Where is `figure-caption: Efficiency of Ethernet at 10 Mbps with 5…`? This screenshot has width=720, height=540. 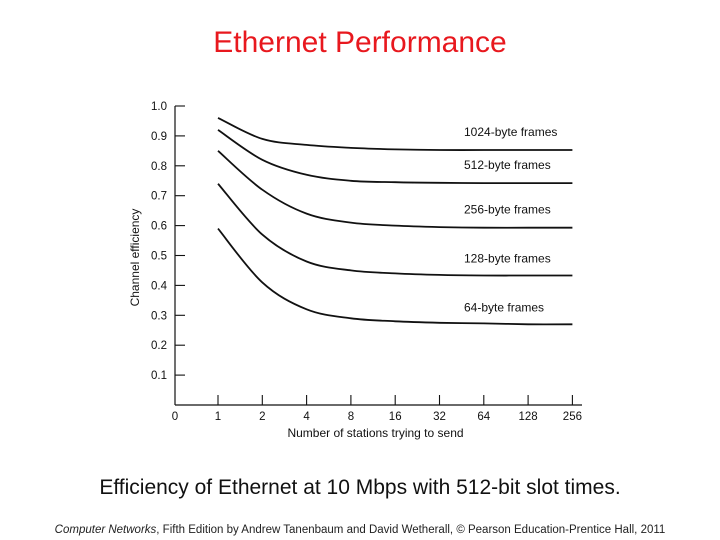 figure-caption: Efficiency of Ethernet at 10 Mbps with 5… is located at coordinates (360, 487).